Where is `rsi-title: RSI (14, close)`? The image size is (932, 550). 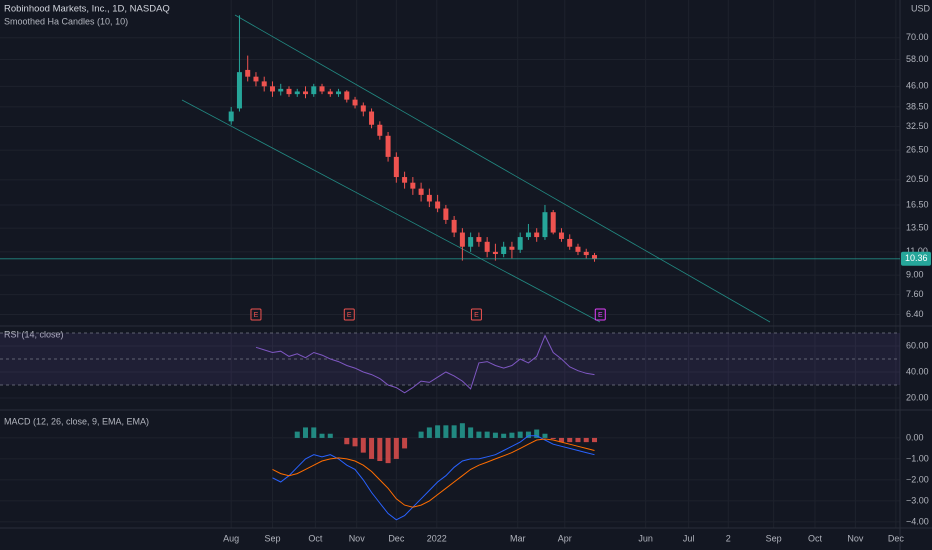 rsi-title: RSI (14, close) is located at coordinates (34, 334).